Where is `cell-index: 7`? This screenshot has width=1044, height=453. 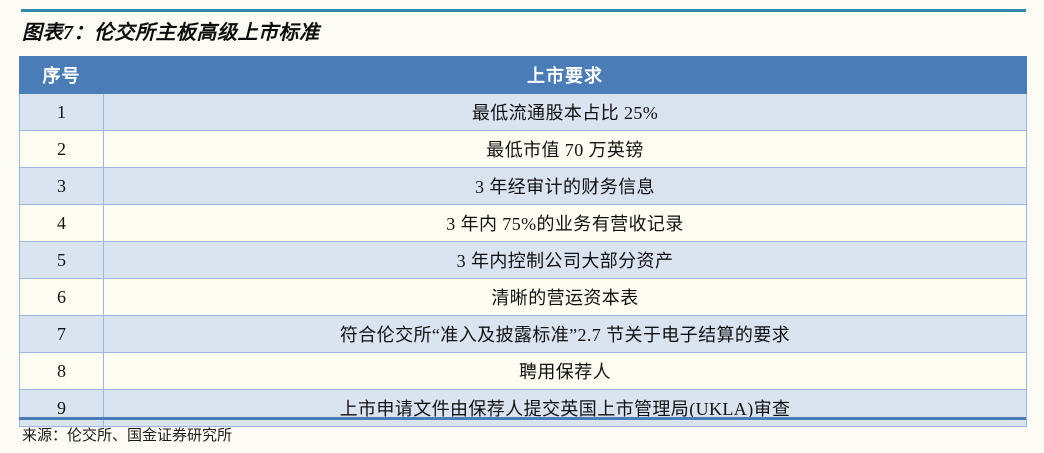 cell-index: 7 is located at coordinates (61, 334).